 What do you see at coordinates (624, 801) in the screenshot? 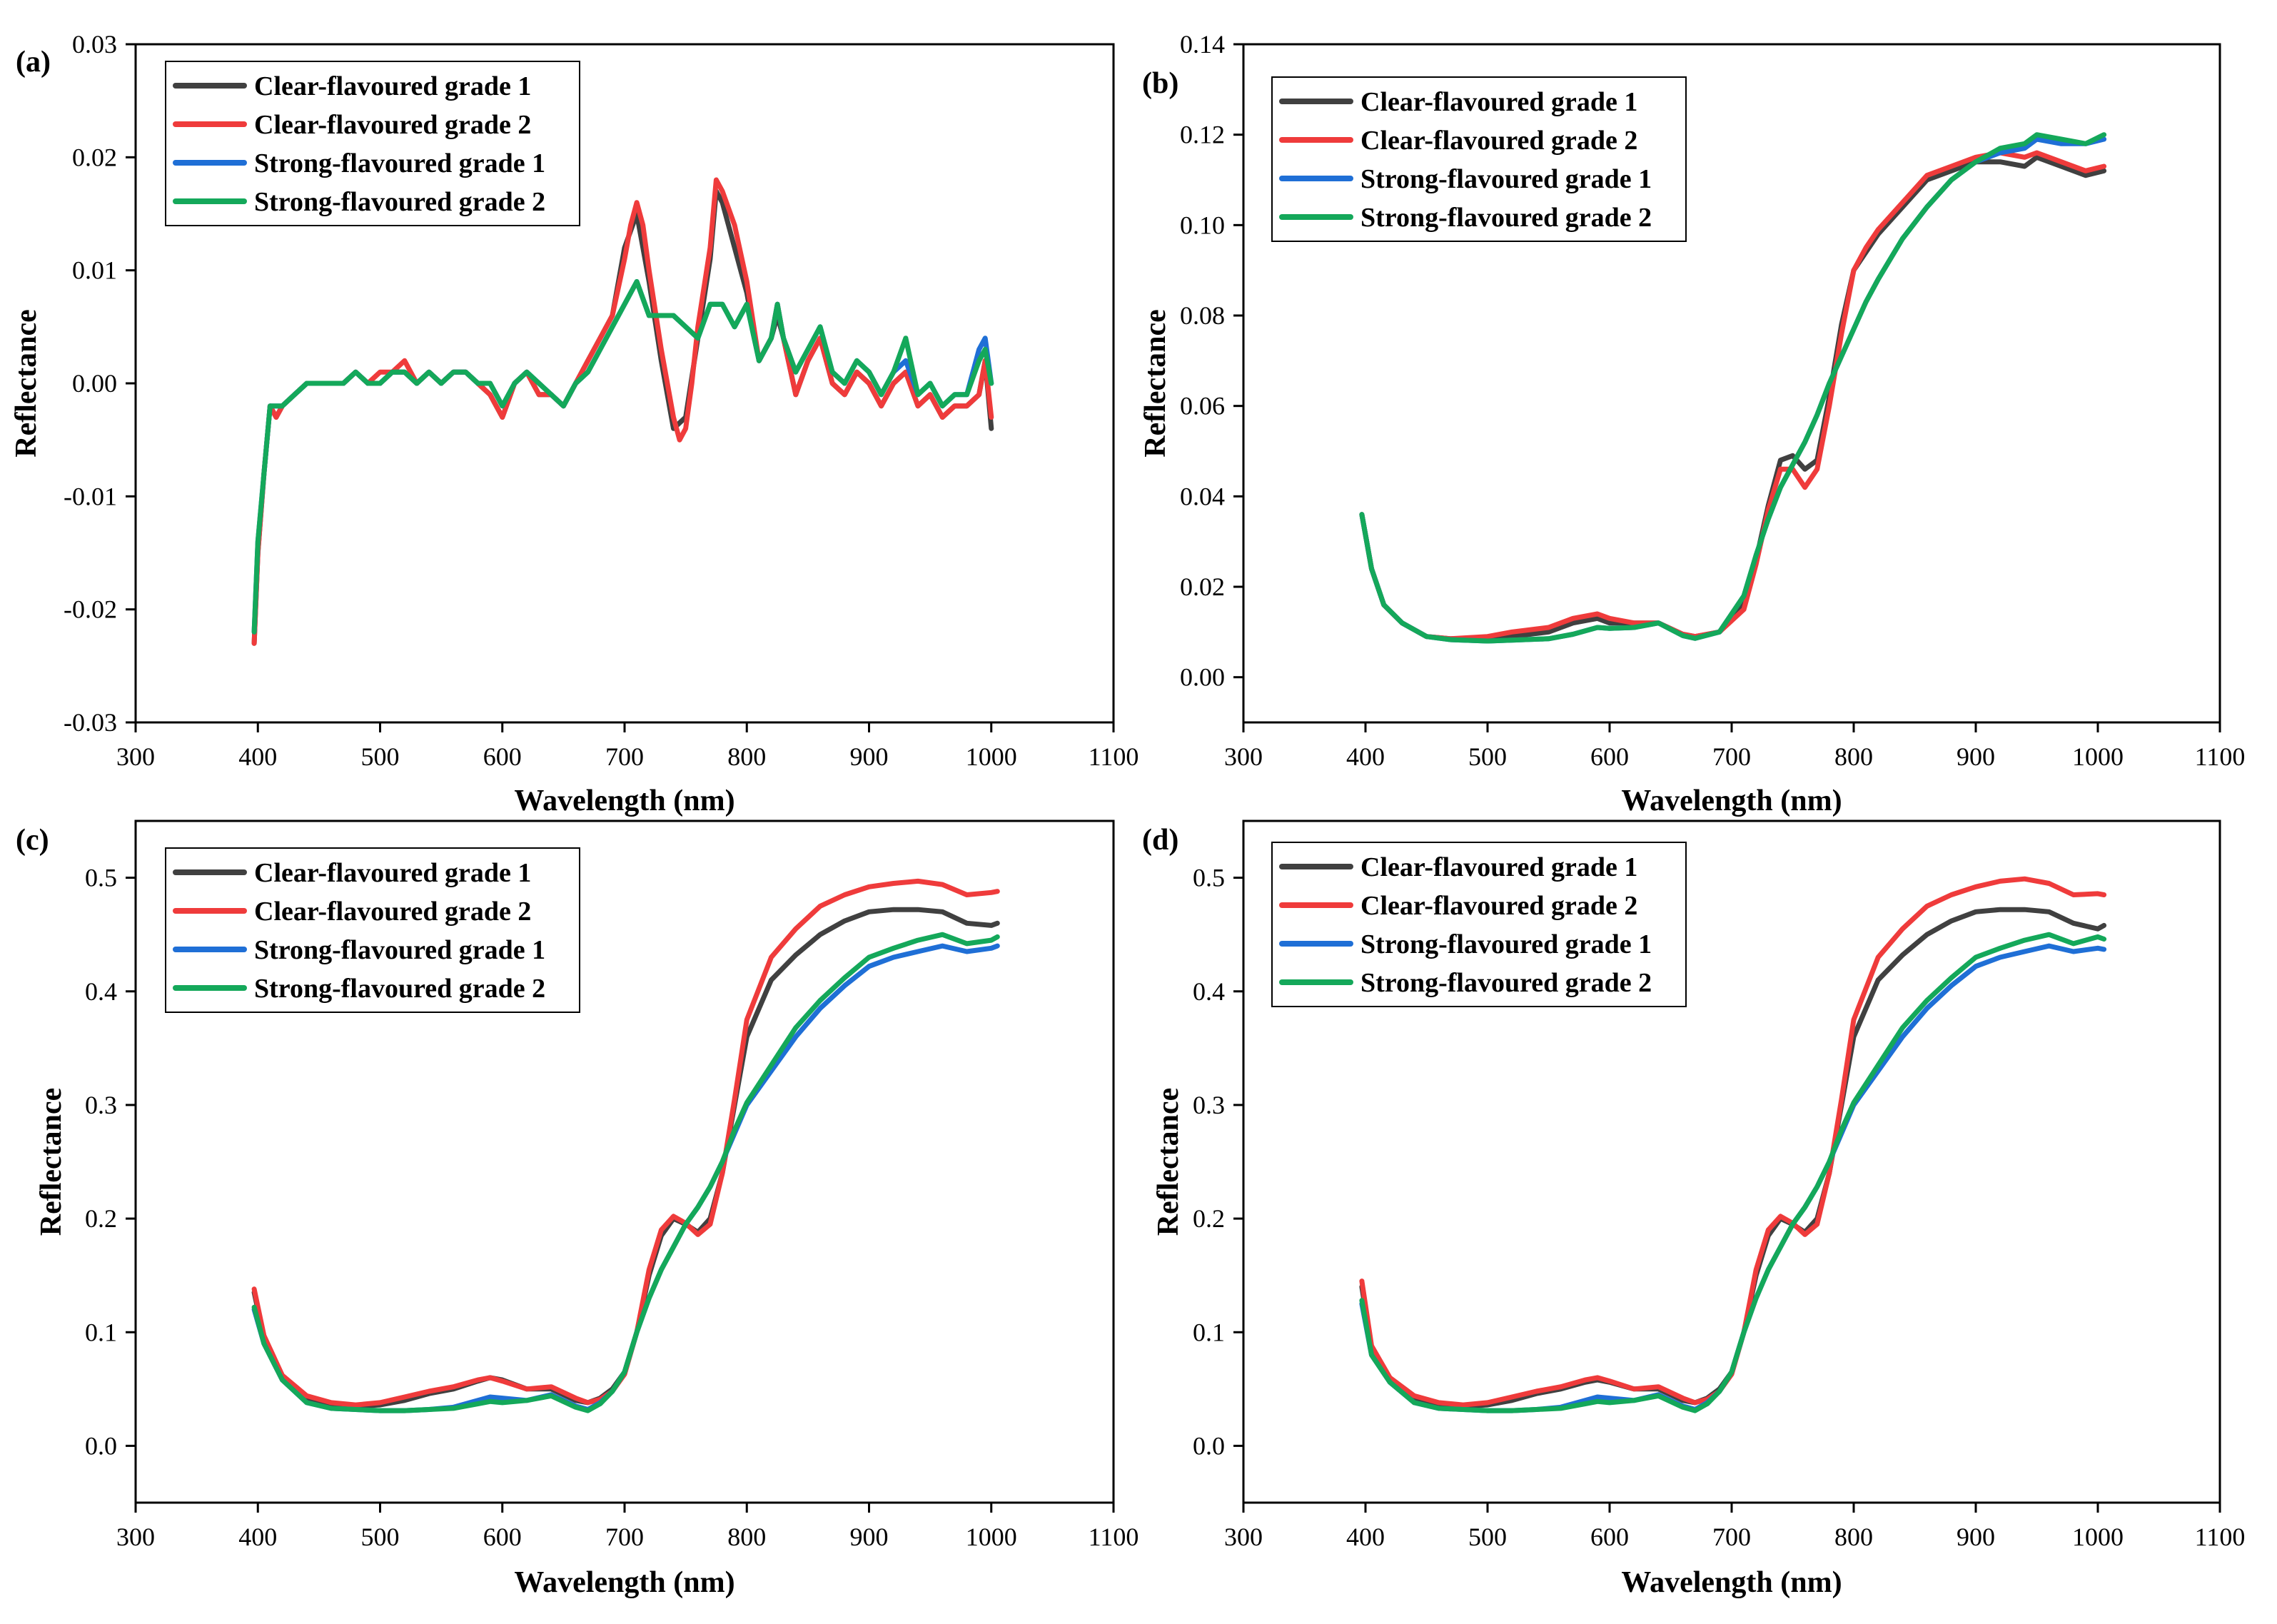
I see `x-axis-label: Wavelength (nm)` at bounding box center [624, 801].